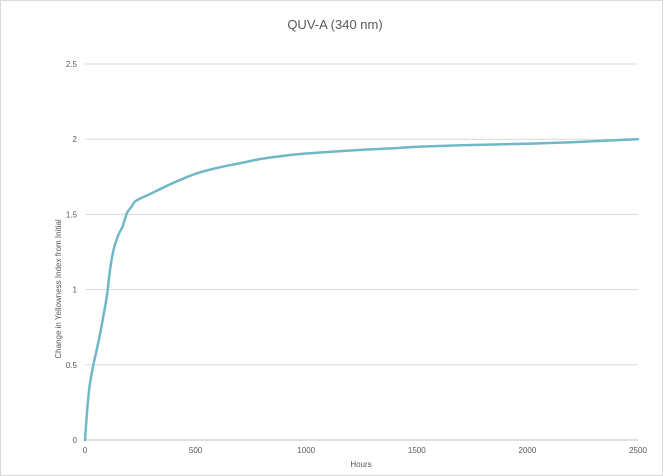 Image resolution: width=663 pixels, height=476 pixels. I want to click on x-tick-label: 2000, so click(528, 450).